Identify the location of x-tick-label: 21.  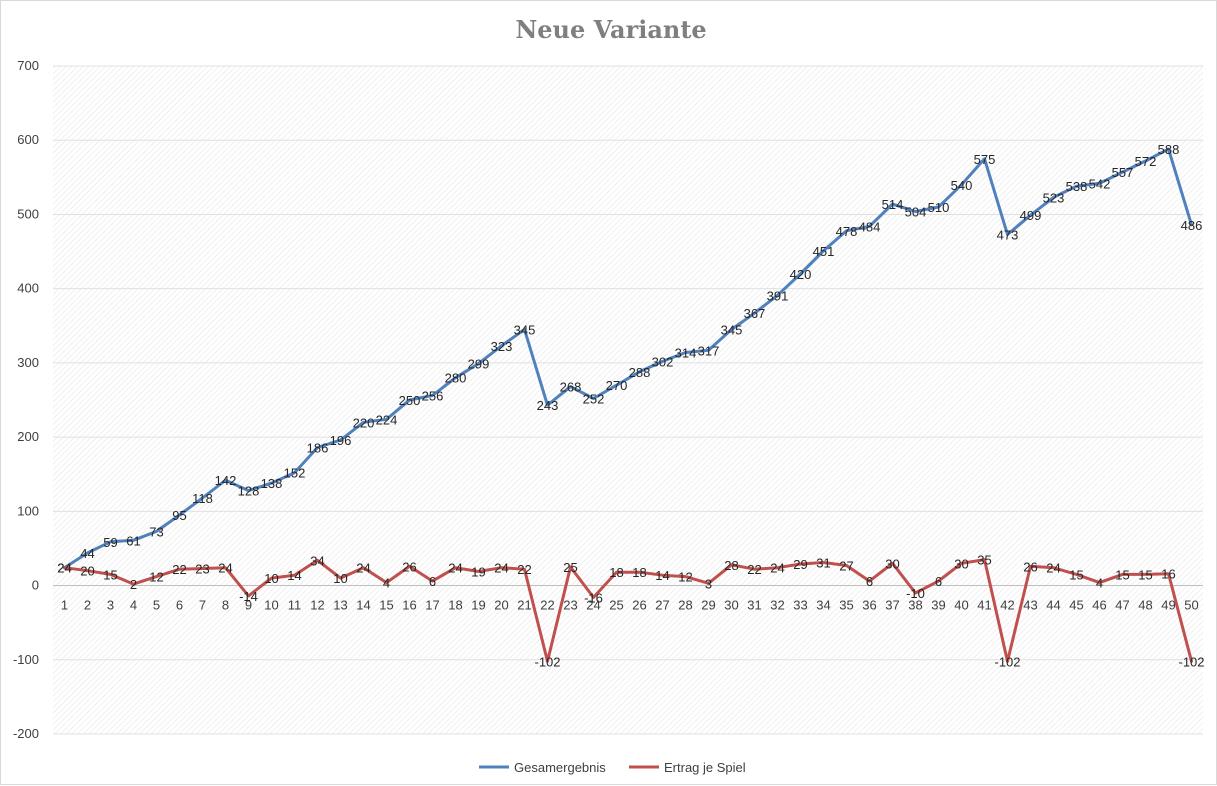
(524, 605).